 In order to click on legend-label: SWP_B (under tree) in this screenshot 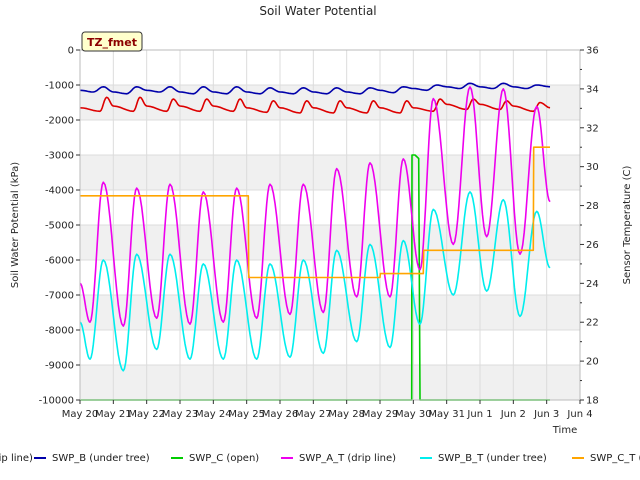, I will do `click(101, 458)`.